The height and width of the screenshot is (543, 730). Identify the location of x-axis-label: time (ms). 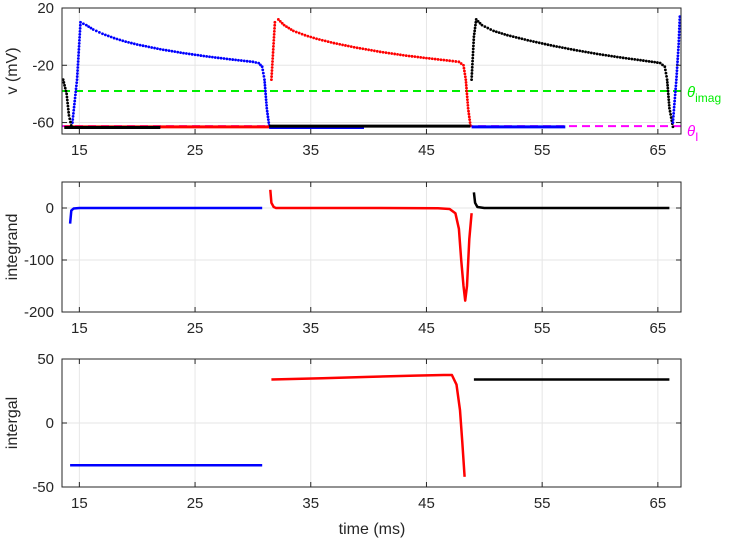
(372, 529).